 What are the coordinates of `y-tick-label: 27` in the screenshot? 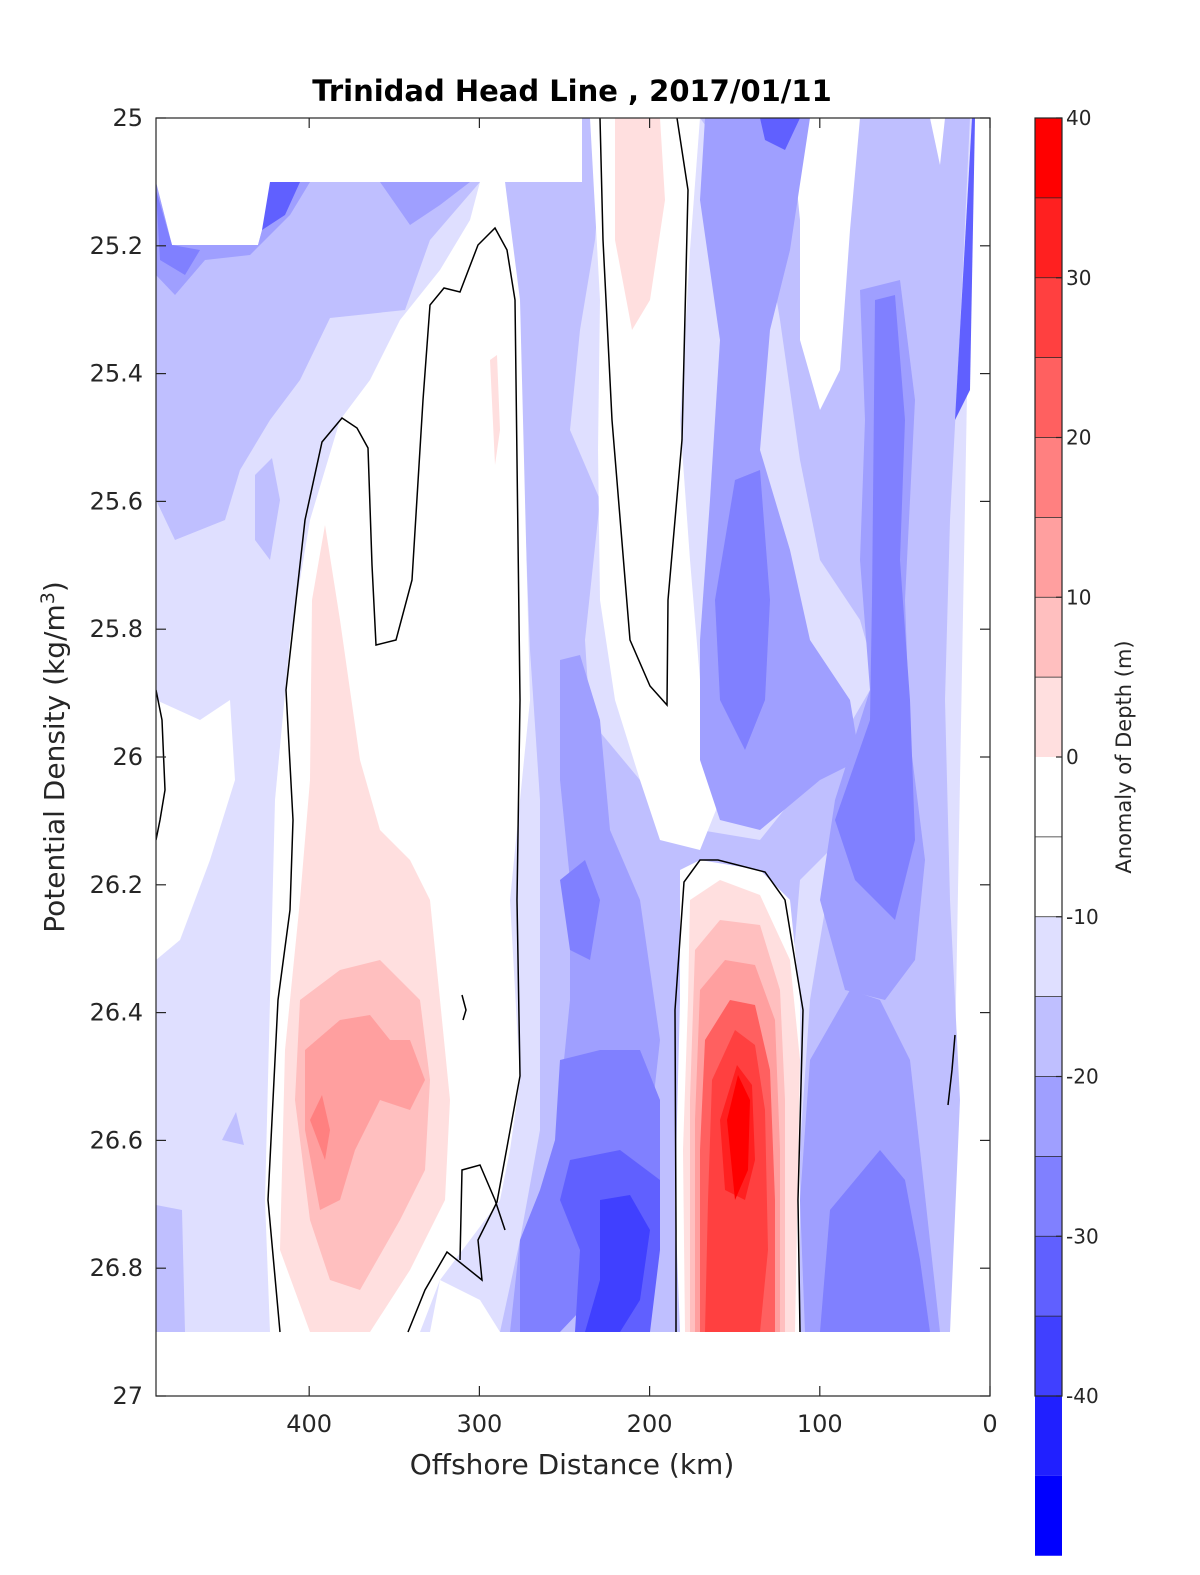 It's located at (127, 1396).